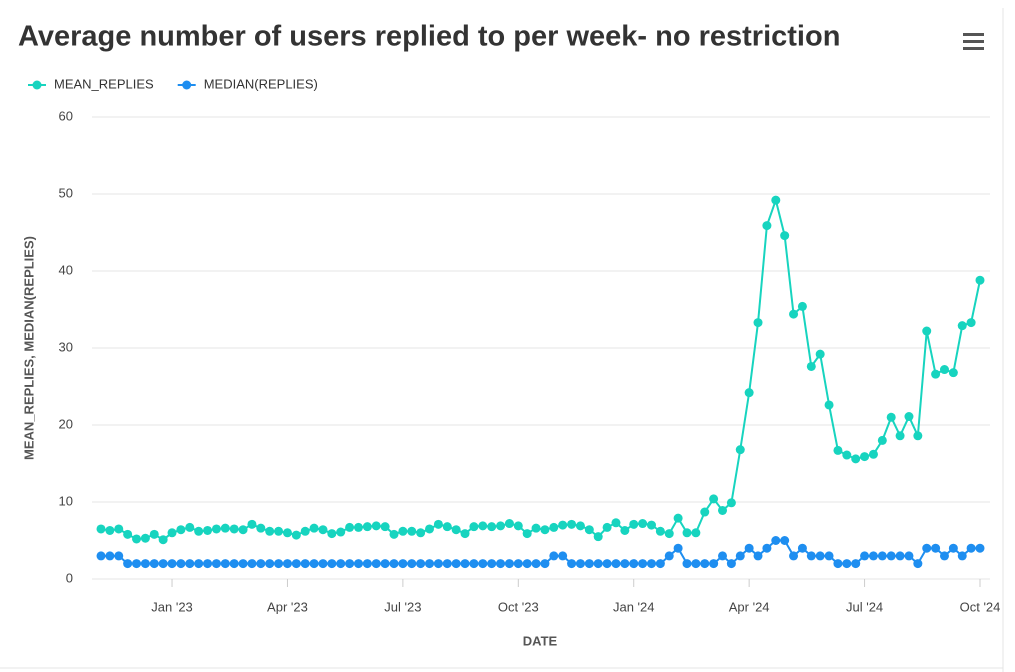  Describe the element at coordinates (91, 83) in the screenshot. I see `legend-item: MEAN_REPLIES` at that location.